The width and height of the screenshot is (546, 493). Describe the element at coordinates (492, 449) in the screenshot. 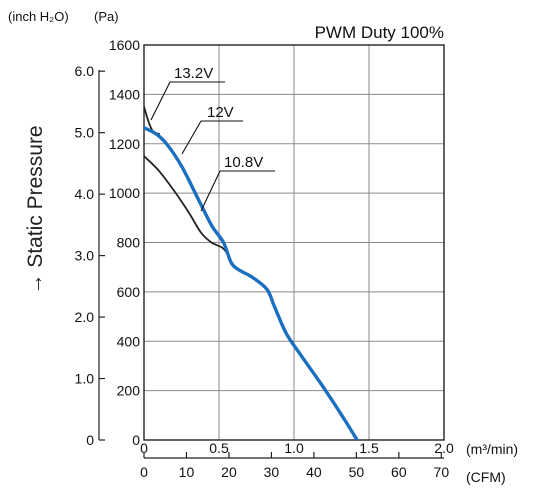

I see `unit-m3min: (m³/min)` at that location.